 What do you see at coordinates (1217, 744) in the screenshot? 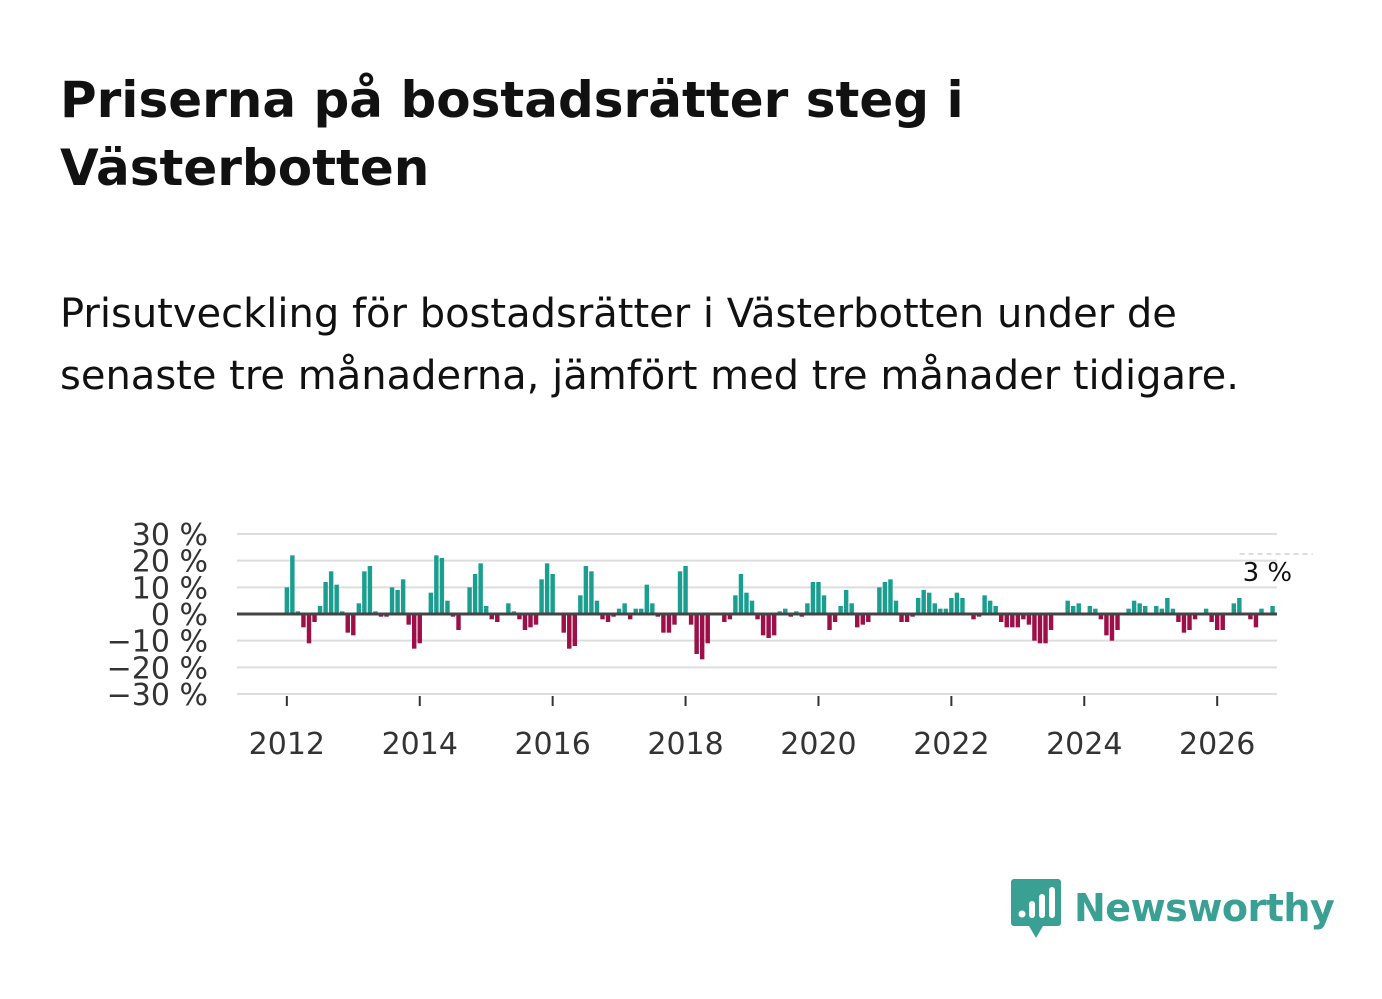
I see `x-tick-label: 2026` at bounding box center [1217, 744].